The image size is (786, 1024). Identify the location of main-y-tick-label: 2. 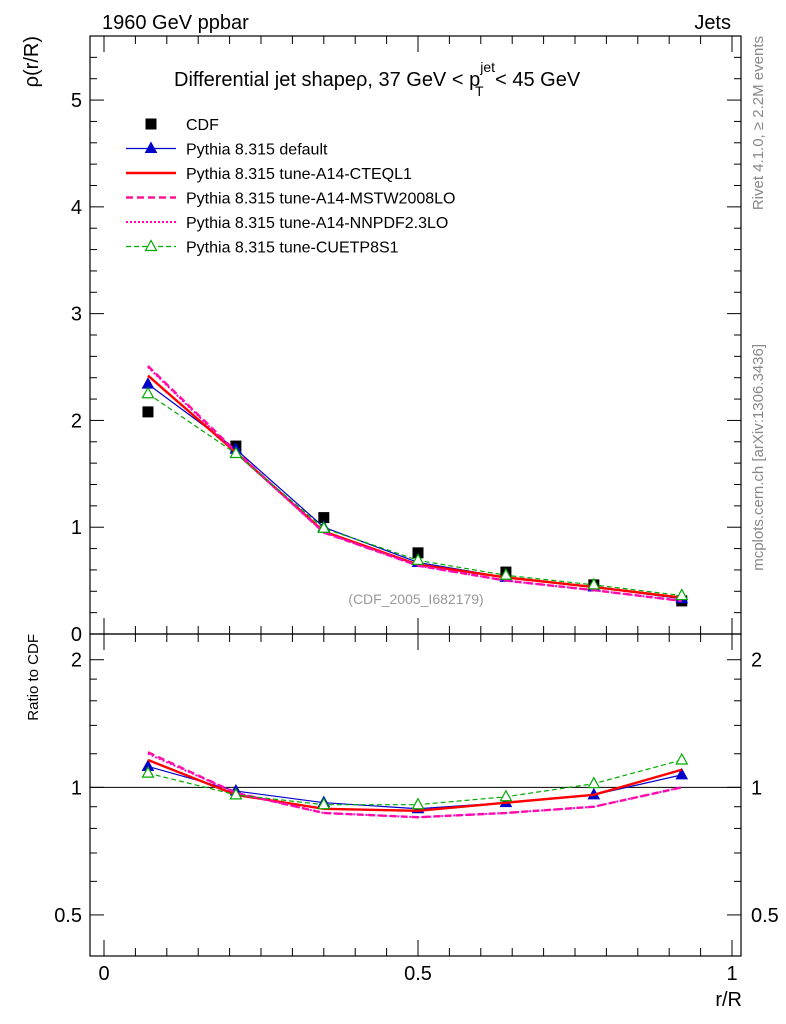
(76, 421).